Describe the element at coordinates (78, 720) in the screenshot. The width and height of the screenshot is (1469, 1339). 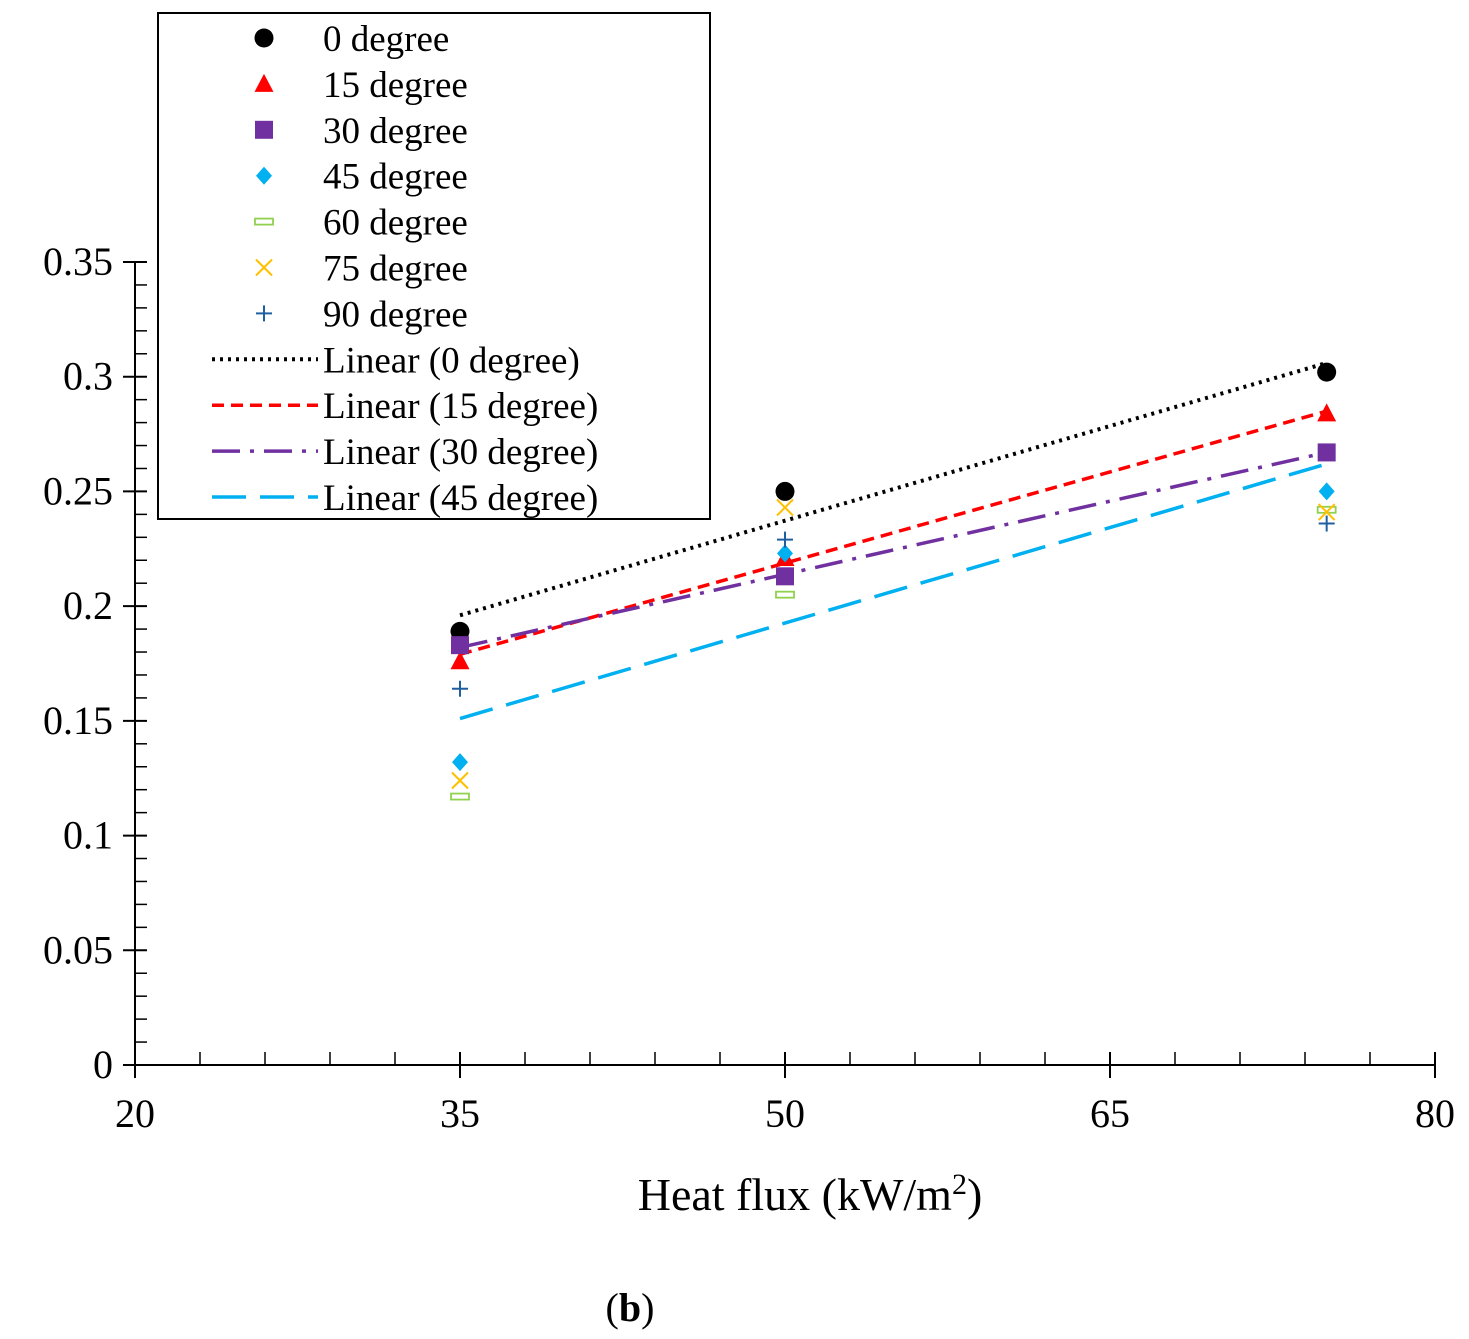
I see `y-tick-label: 0.15` at that location.